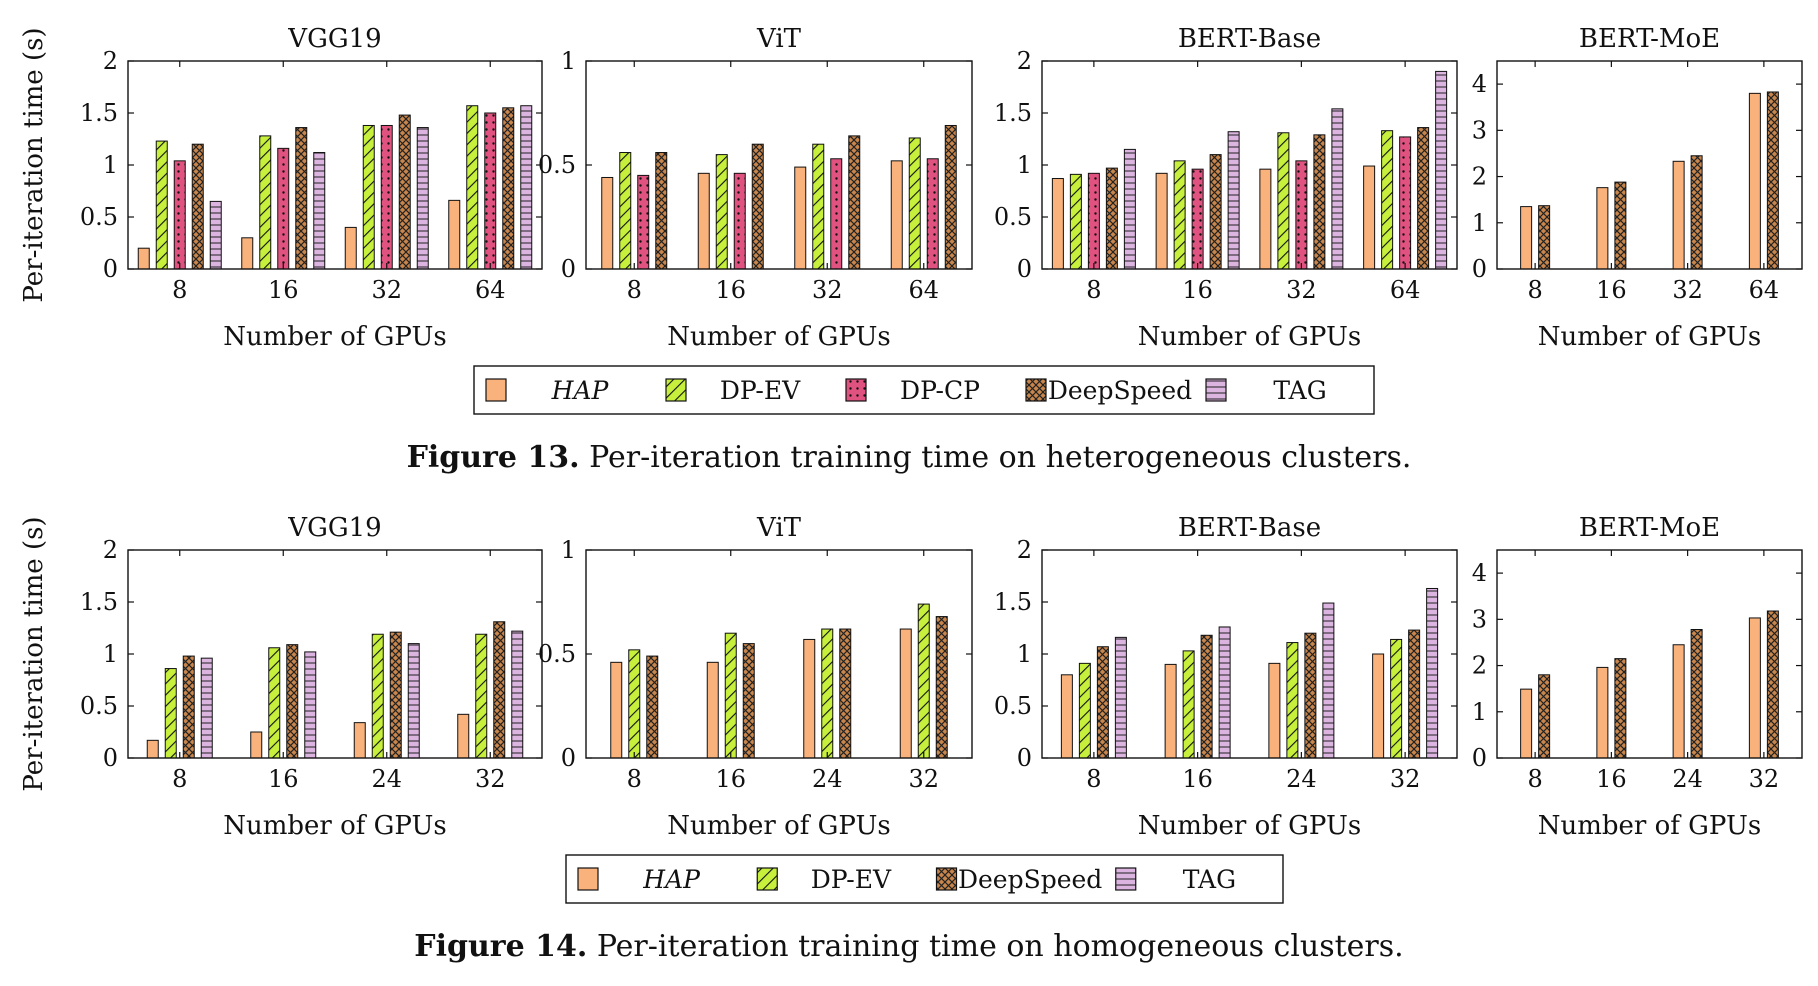  What do you see at coordinates (856, 390) in the screenshot?
I see `legend-swatch-dp-cp` at bounding box center [856, 390].